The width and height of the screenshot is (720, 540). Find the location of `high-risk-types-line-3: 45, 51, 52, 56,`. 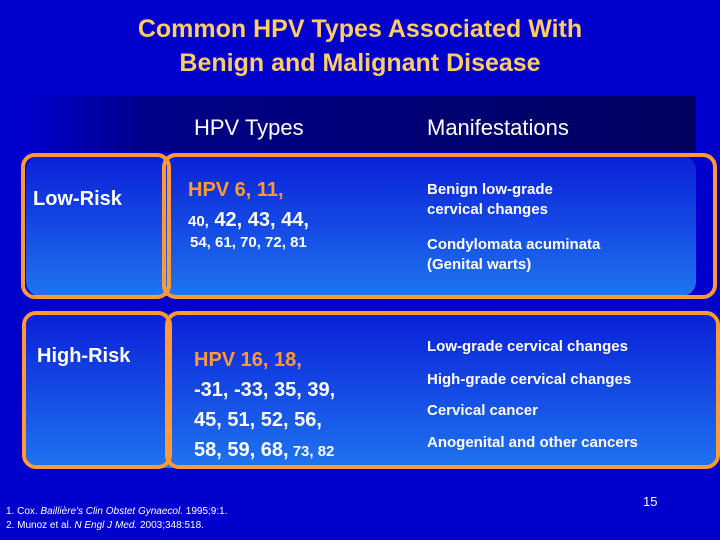

high-risk-types-line-3: 45, 51, 52, 56, is located at coordinates (258, 420).